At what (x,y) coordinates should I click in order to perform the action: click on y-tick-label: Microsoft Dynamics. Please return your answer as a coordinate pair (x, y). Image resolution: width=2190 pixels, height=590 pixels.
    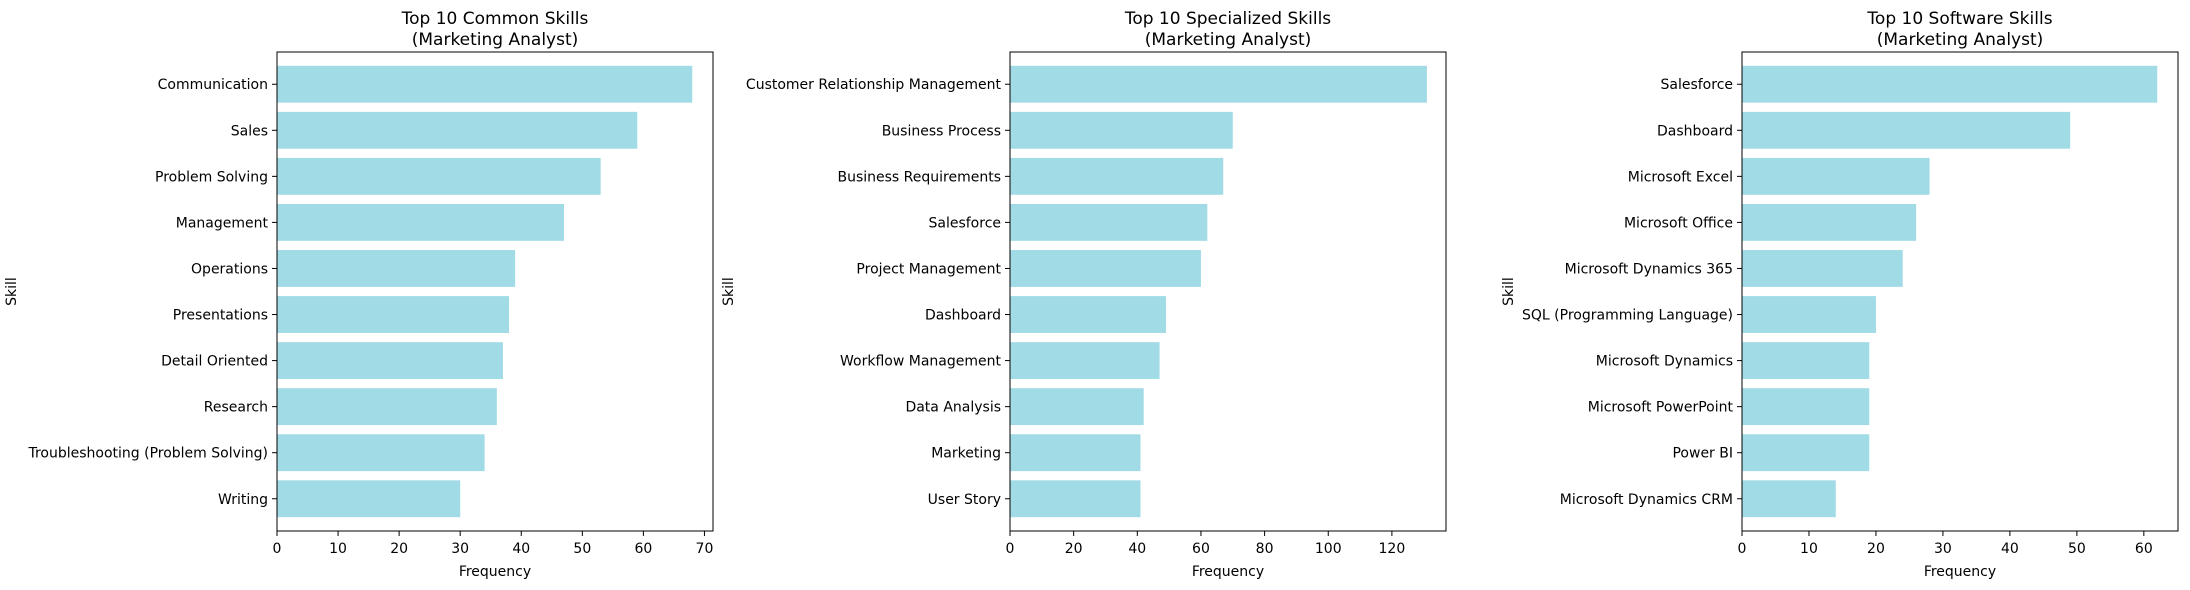
    Looking at the image, I should click on (1664, 362).